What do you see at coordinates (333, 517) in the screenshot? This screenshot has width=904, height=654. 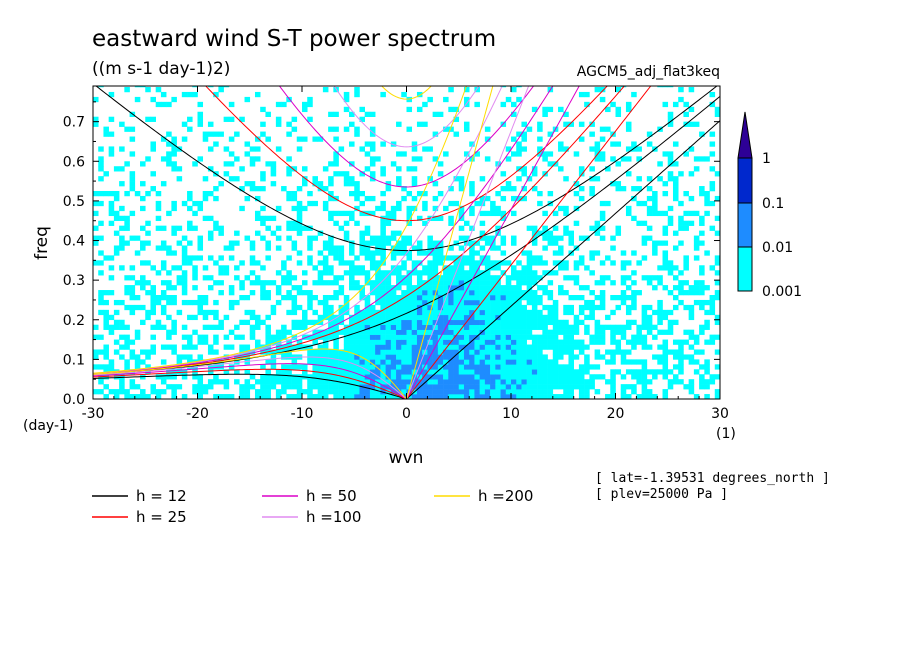 I see `legend-label: h =100` at bounding box center [333, 517].